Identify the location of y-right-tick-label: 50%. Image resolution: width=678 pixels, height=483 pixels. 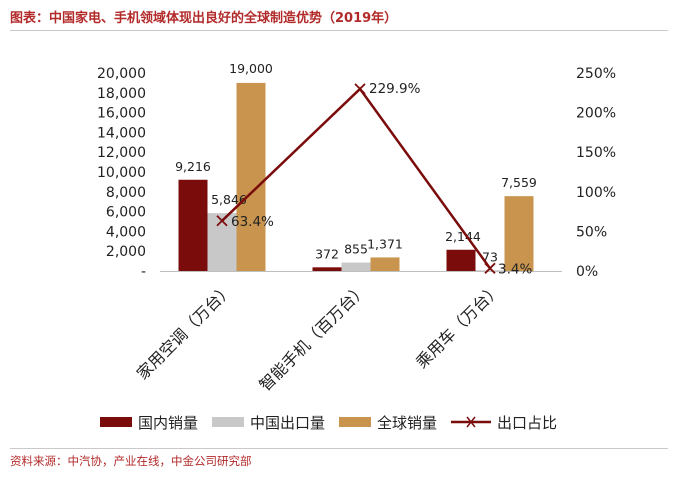
(591, 232).